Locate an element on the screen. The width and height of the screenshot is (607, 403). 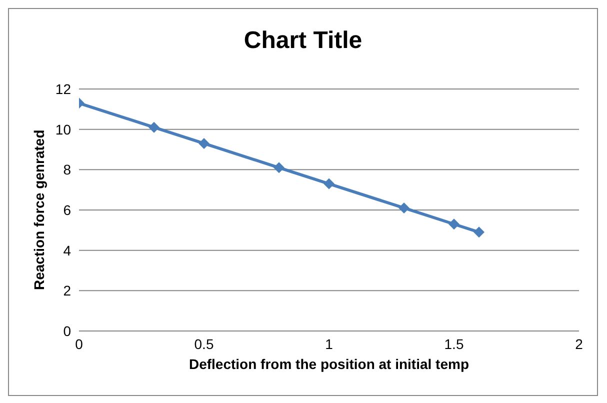
y-axis-title: Reaction force genrated is located at coordinates (38, 210).